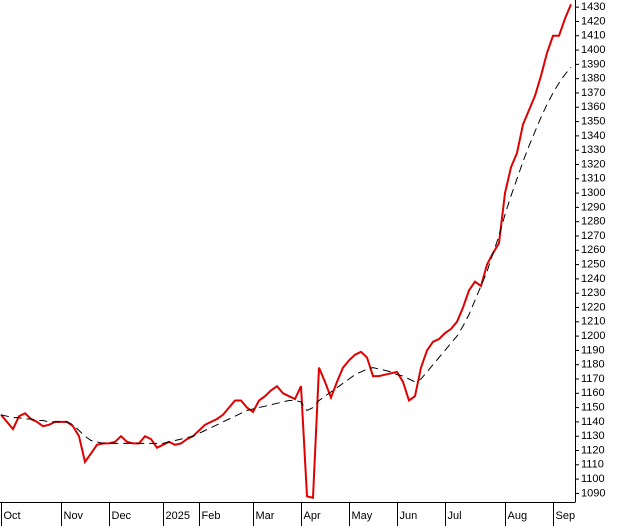 The width and height of the screenshot is (630, 526). What do you see at coordinates (593, 21) in the screenshot?
I see `y-tick-label: 1420` at bounding box center [593, 21].